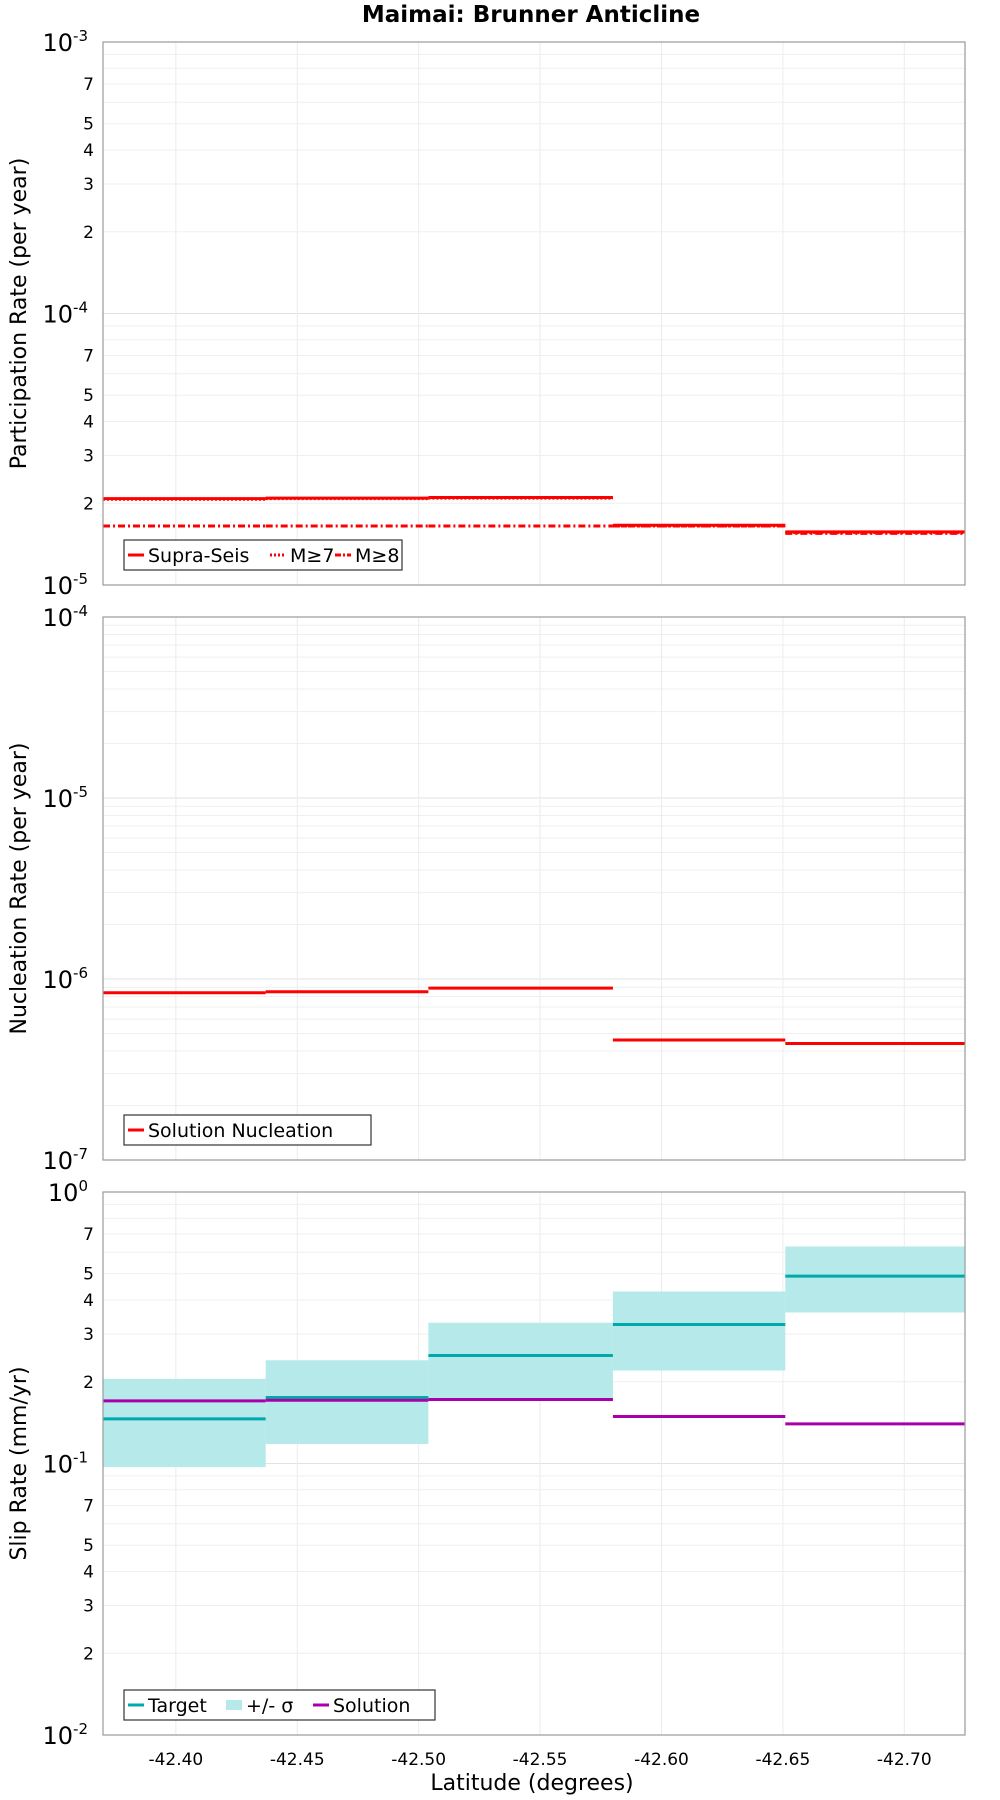 The image size is (1000, 1800). What do you see at coordinates (540, 1760) in the screenshot?
I see `x-tick-label: -42.55` at bounding box center [540, 1760].